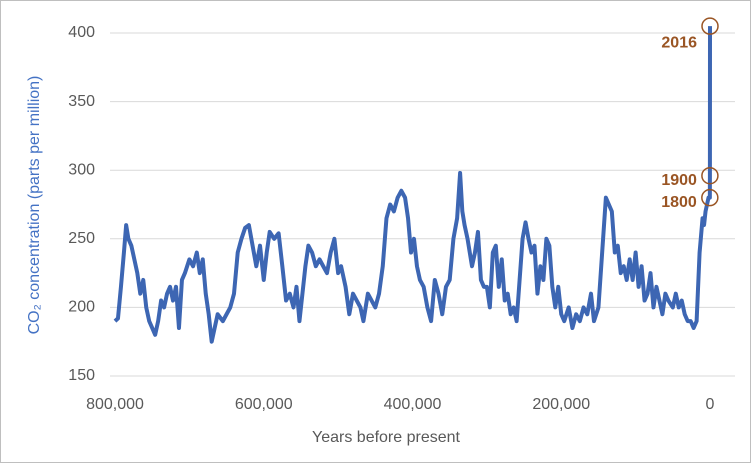 The image size is (751, 463). Describe the element at coordinates (679, 202) in the screenshot. I see `annotation-label: 1800` at that location.